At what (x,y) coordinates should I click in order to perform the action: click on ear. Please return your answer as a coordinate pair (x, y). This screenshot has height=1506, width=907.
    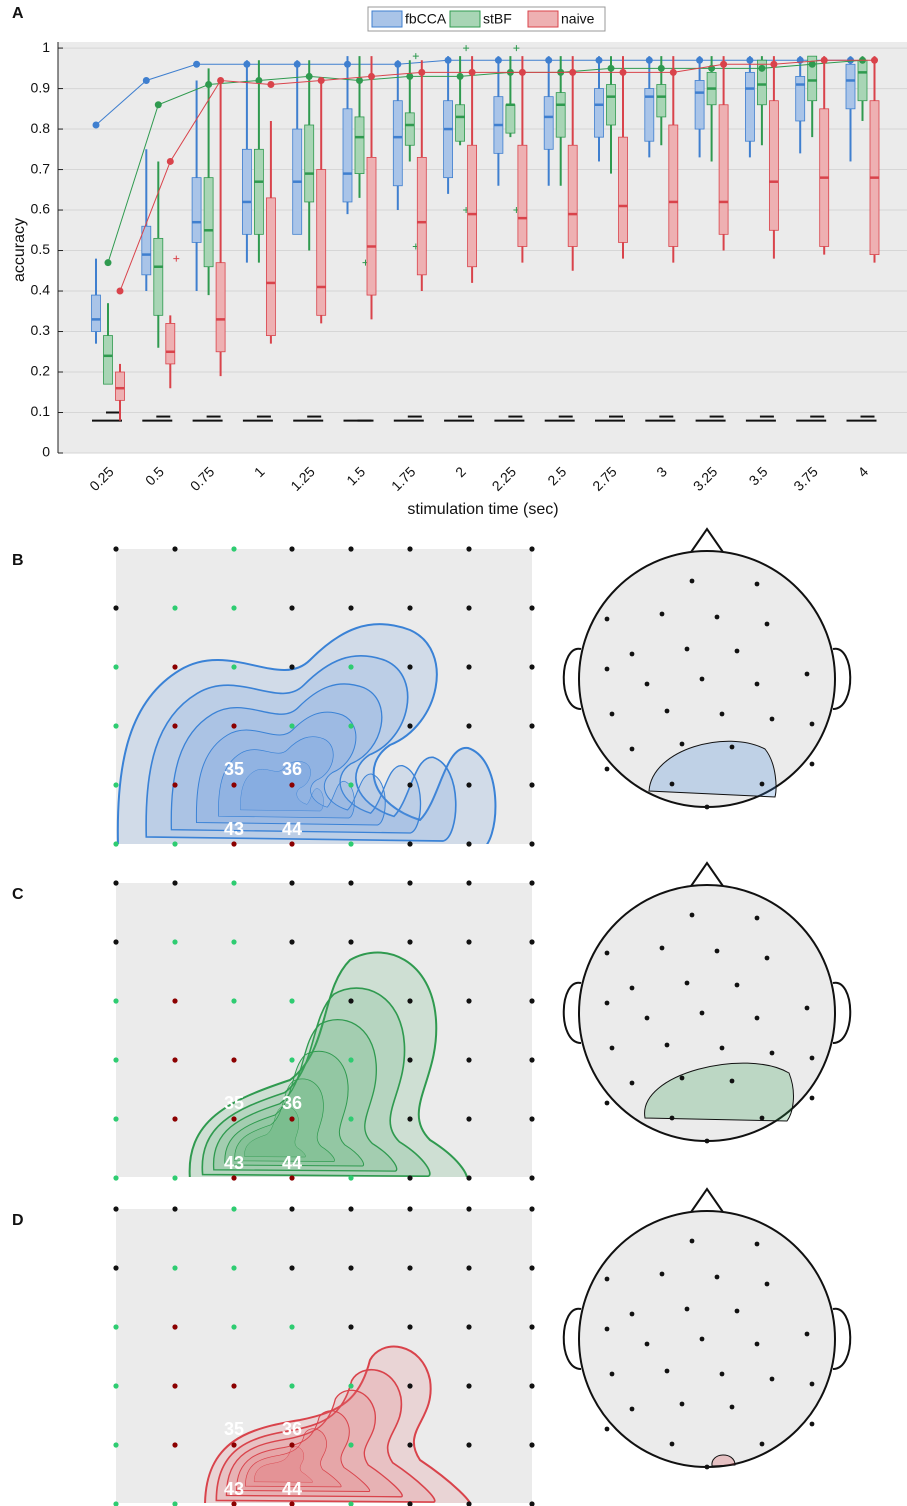
    Looking at the image, I should click on (572, 678).